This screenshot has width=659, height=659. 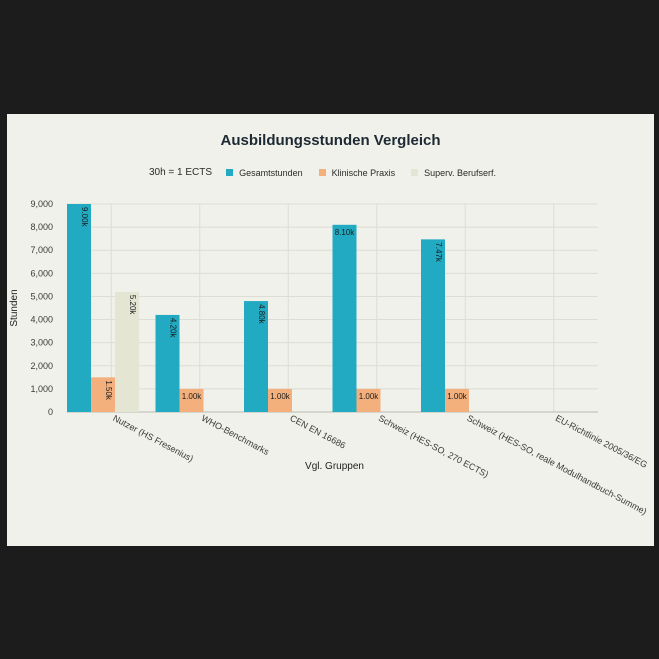 What do you see at coordinates (415, 172) in the screenshot?
I see `legend-swatch-superv-berufserf` at bounding box center [415, 172].